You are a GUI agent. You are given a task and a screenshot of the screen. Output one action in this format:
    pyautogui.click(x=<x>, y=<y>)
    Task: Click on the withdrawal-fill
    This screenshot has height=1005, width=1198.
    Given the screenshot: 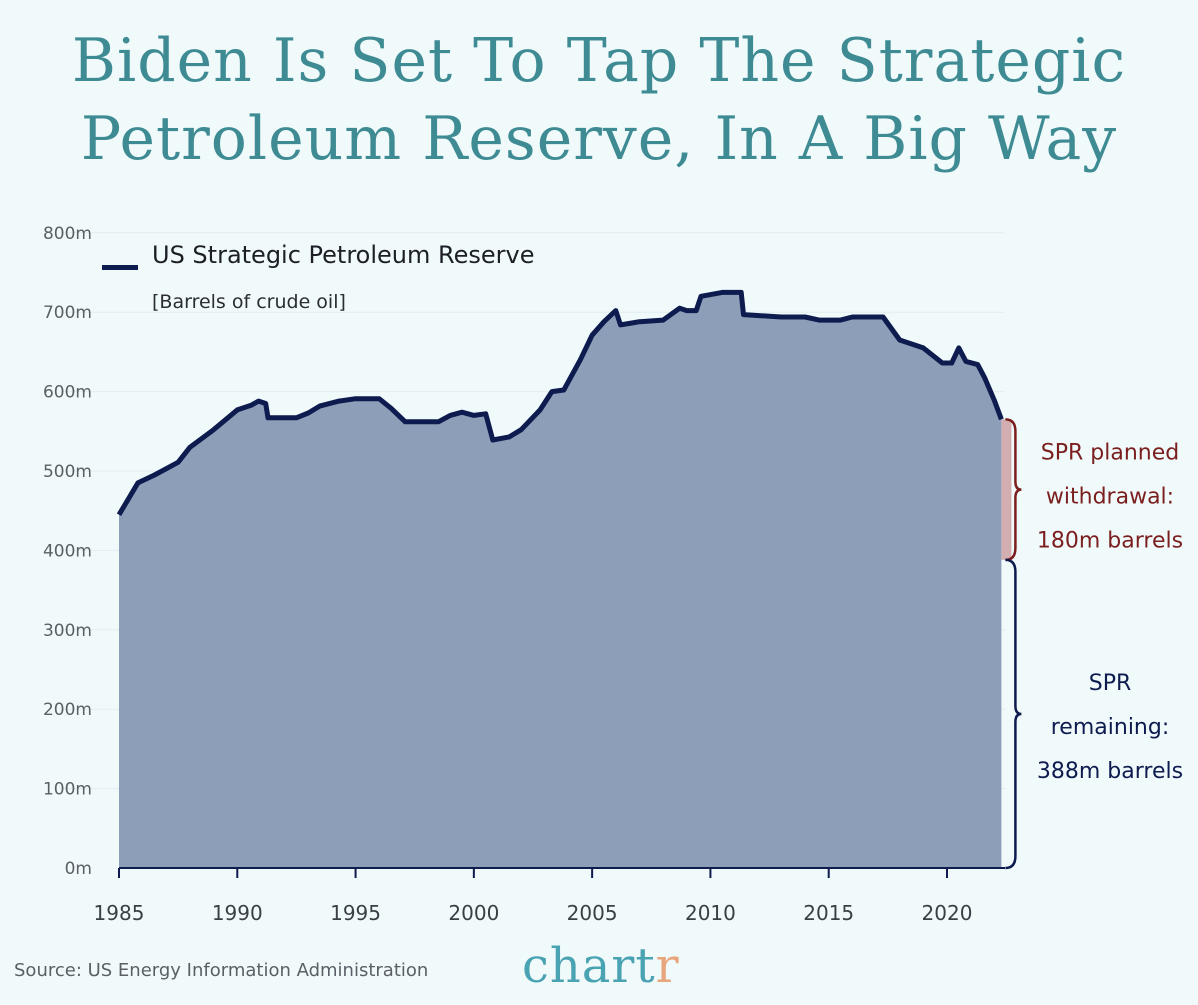 What is the action you would take?
    pyautogui.click(x=1006, y=489)
    